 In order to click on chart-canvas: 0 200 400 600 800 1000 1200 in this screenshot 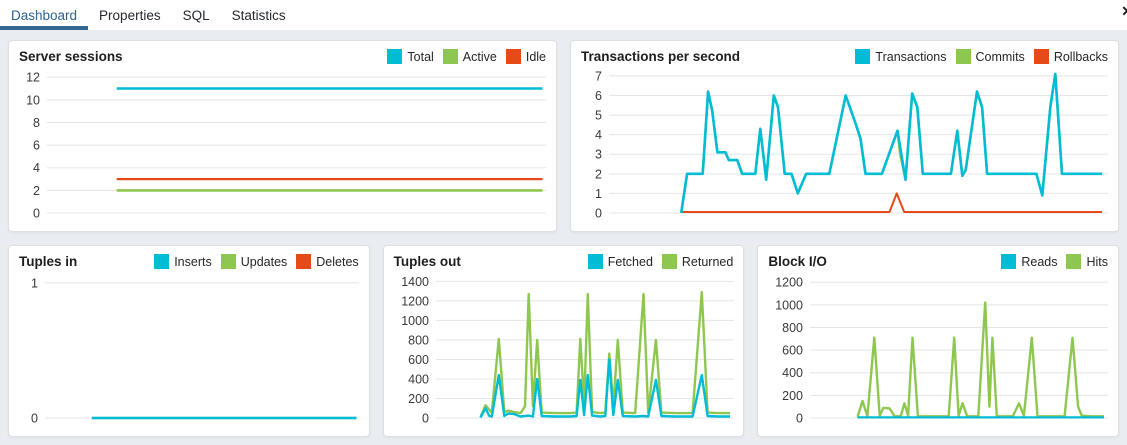, I will do `click(942, 351)`.